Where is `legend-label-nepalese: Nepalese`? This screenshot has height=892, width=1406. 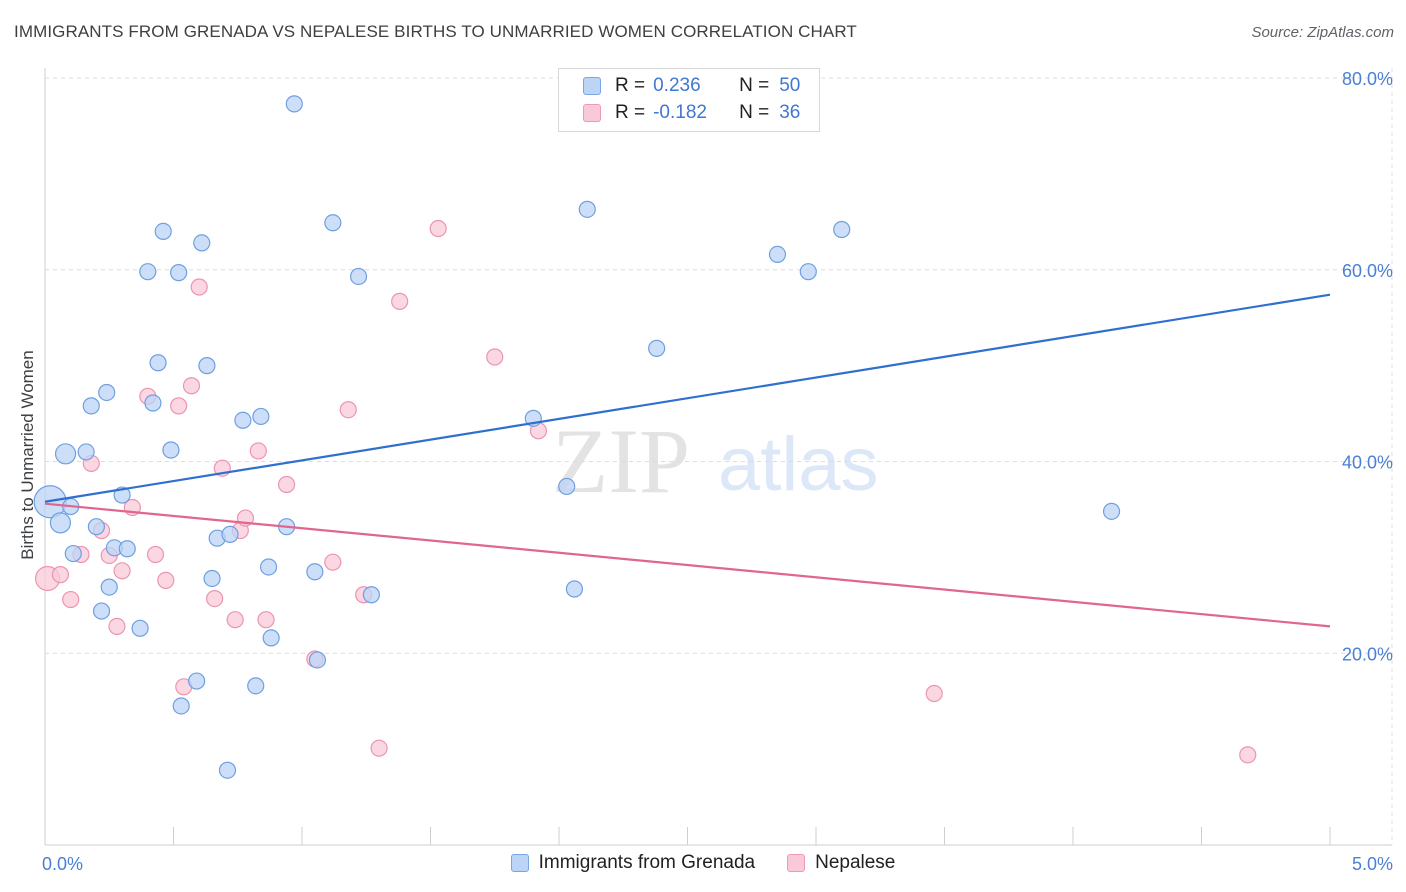 legend-label-nepalese: Nepalese is located at coordinates (855, 862).